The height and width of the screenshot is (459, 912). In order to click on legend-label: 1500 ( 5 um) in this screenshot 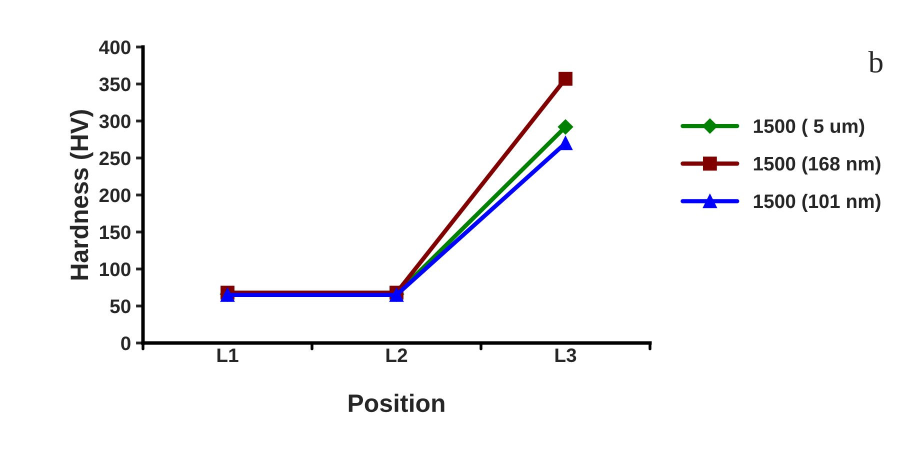, I will do `click(809, 127)`.